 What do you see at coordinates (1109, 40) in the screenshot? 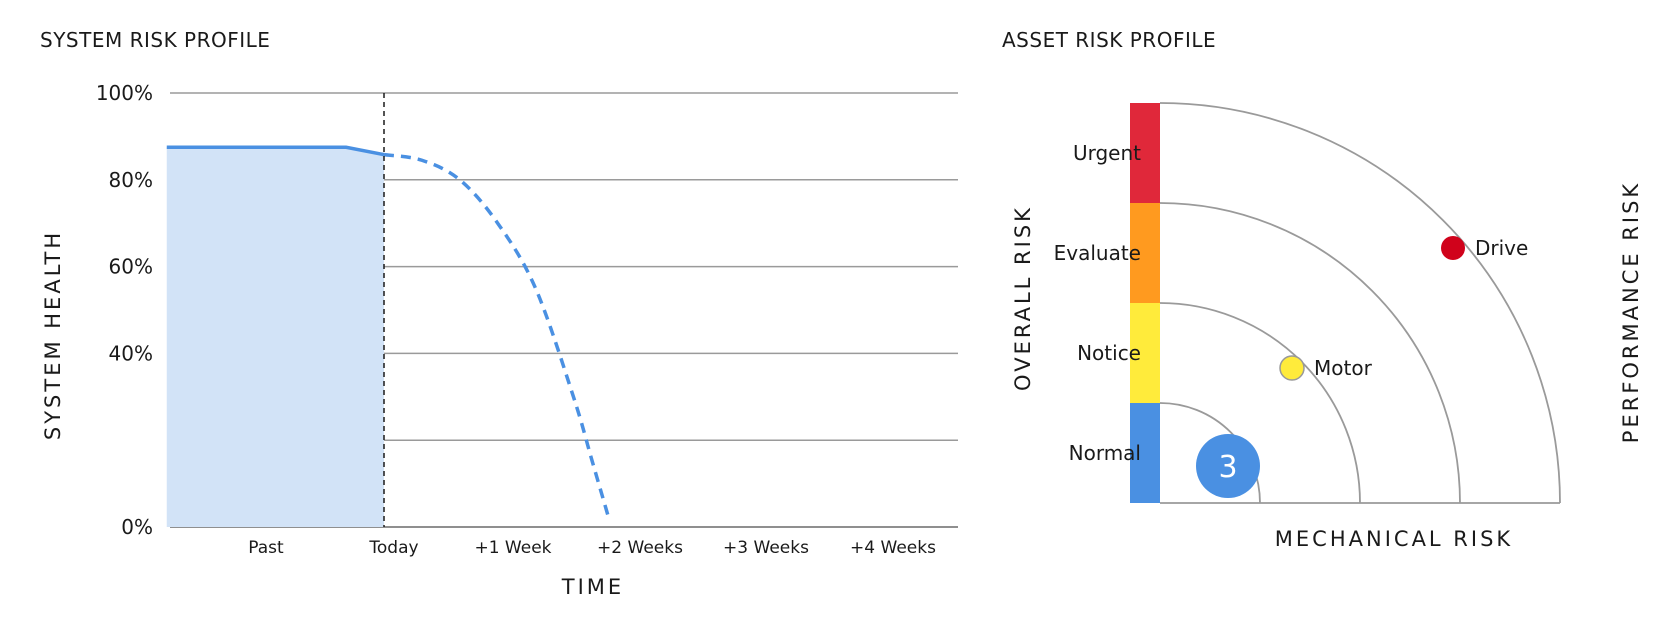
I see `asset-risk-title: ASSET RISK PROFILE` at bounding box center [1109, 40].